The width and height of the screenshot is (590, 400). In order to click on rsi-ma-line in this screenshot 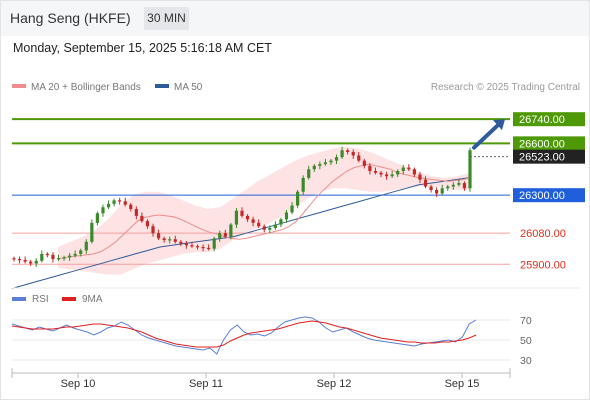, I will do `click(244, 334)`.